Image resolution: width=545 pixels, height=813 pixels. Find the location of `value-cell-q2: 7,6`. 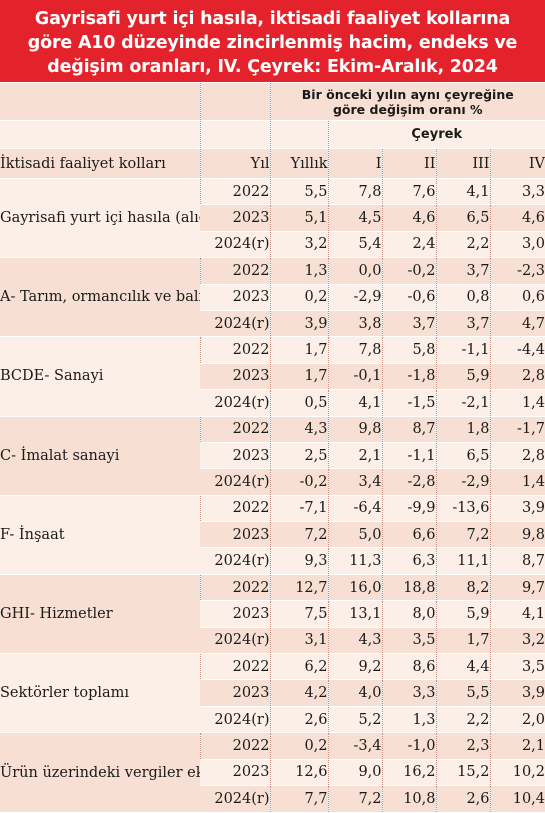

value-cell-q2: 7,6 is located at coordinates (408, 191).